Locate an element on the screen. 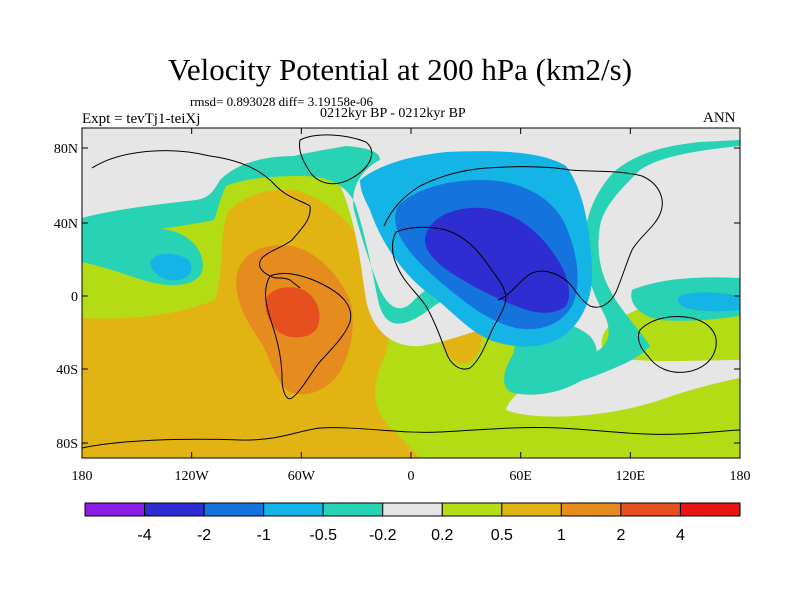  coast-antarctica is located at coordinates (411, 437).